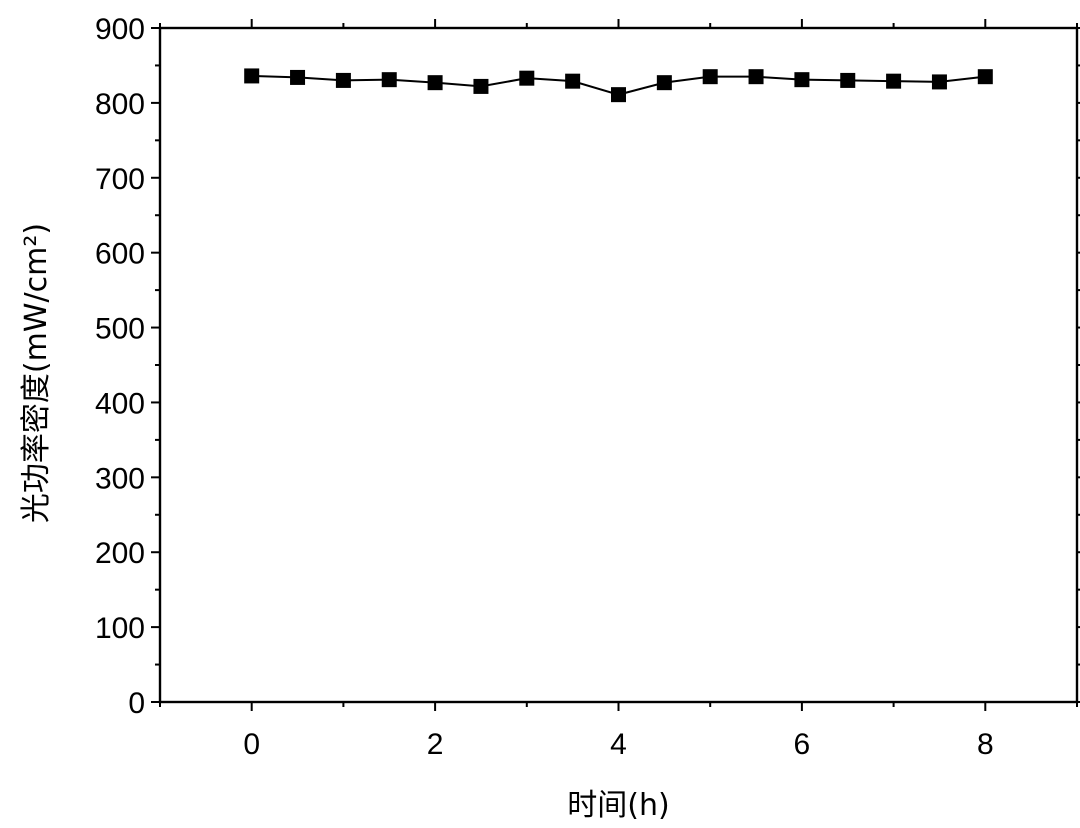 The width and height of the screenshot is (1080, 828). I want to click on y-tick-label: 400, so click(120, 403).